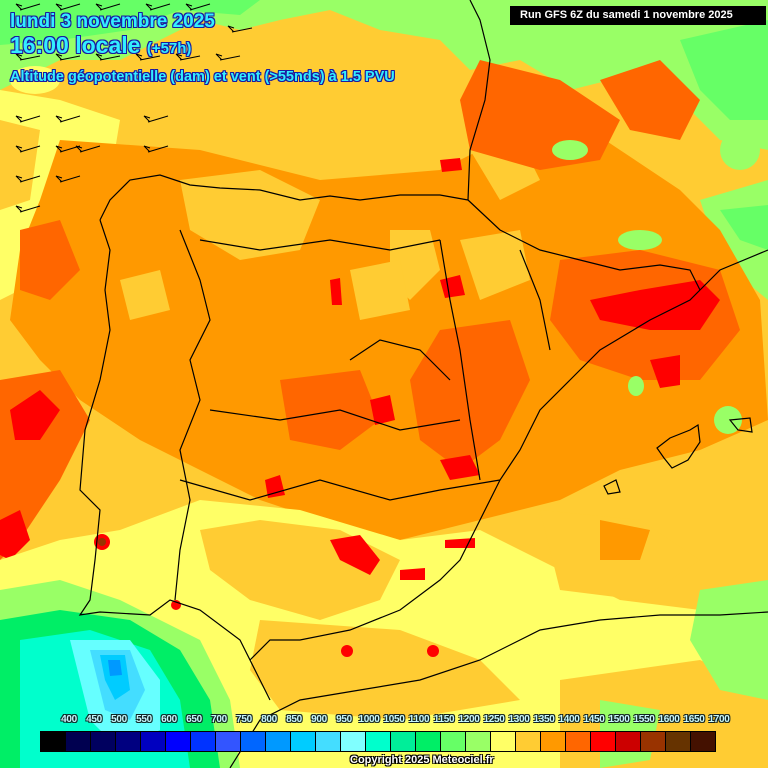  What do you see at coordinates (619, 719) in the screenshot?
I see `colorbar-label: 1500` at bounding box center [619, 719].